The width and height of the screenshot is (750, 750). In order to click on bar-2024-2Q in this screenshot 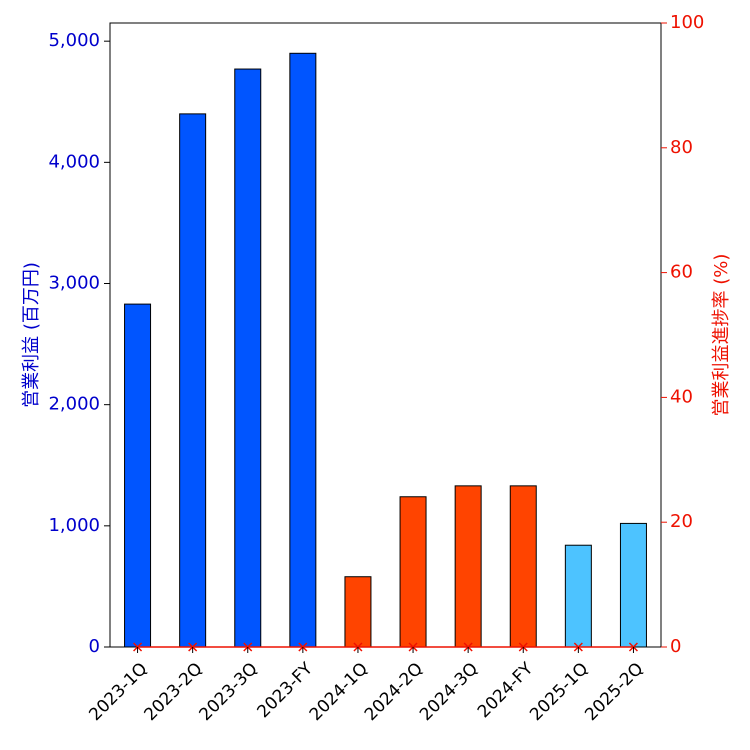, I will do `click(413, 572)`.